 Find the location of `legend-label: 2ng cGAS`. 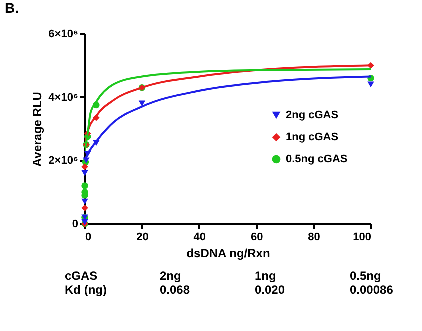

legend-label: 2ng cGAS is located at coordinates (312, 116).